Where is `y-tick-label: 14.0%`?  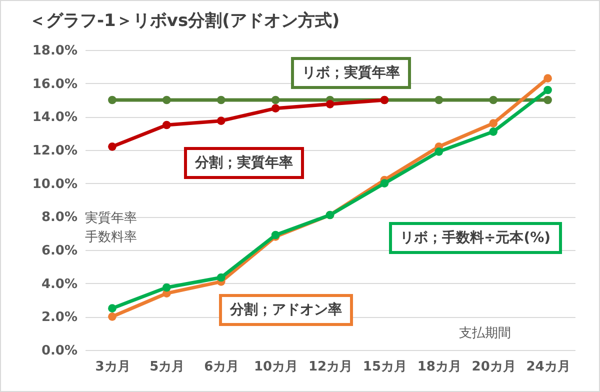
y-tick-label: 14.0% is located at coordinates (55, 118).